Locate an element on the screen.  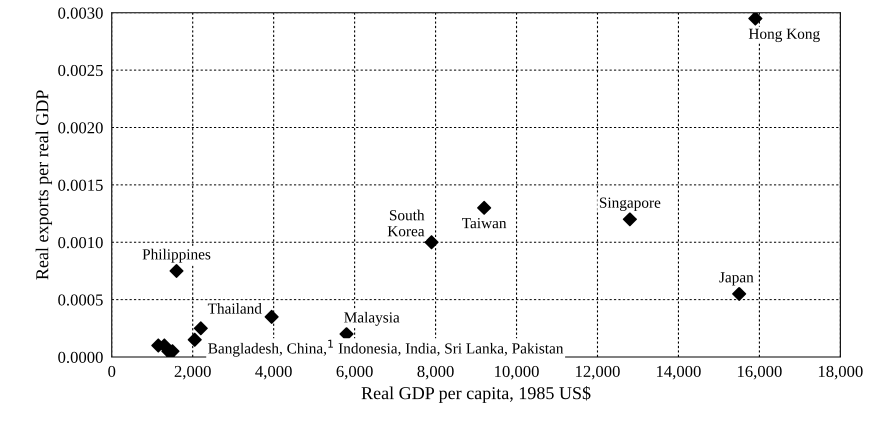
annotation: Hong Kong is located at coordinates (784, 35).